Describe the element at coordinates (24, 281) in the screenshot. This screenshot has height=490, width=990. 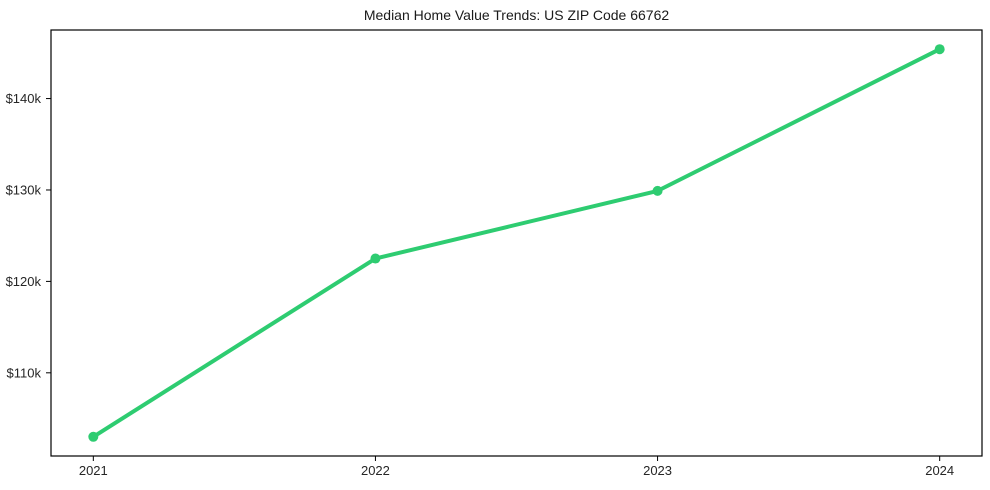
I see `y-tick-label: $120k` at that location.